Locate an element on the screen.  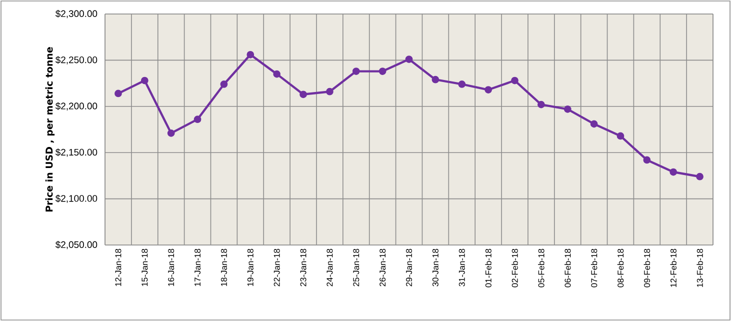
x-tick-label: 12-Feb-18 is located at coordinates (673, 267).